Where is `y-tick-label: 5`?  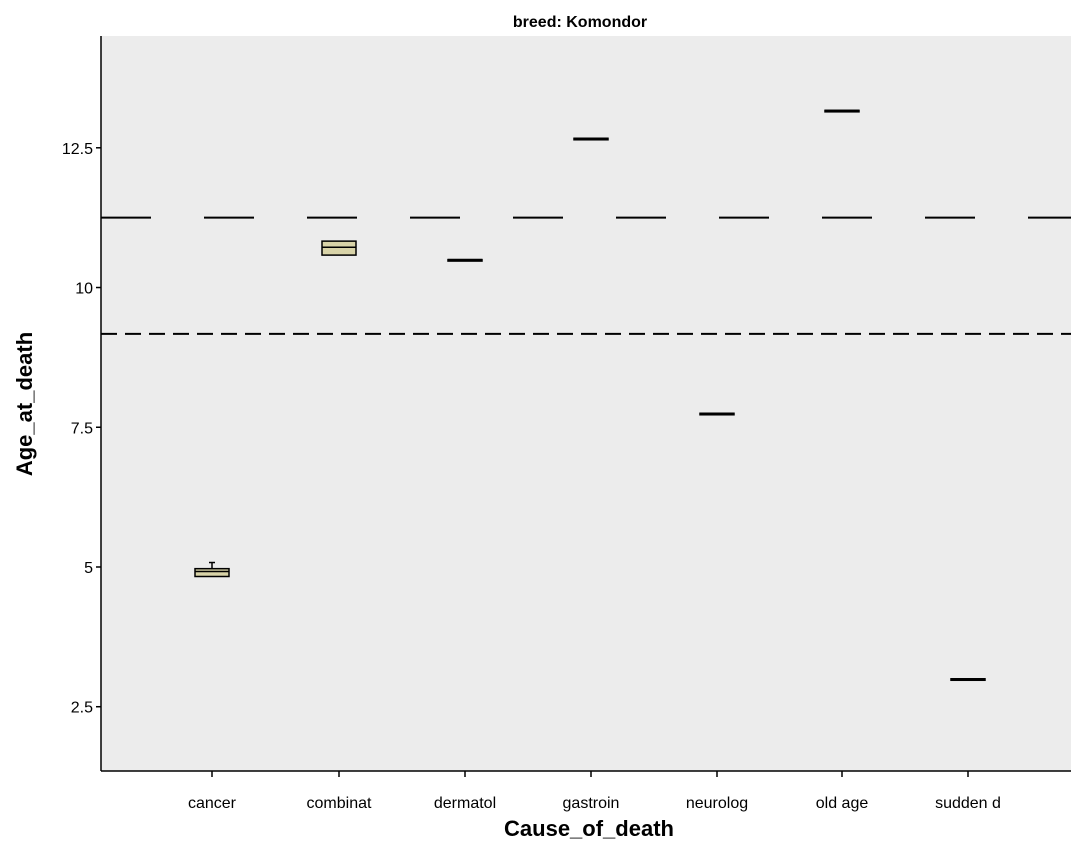 y-tick-label: 5 is located at coordinates (88, 568).